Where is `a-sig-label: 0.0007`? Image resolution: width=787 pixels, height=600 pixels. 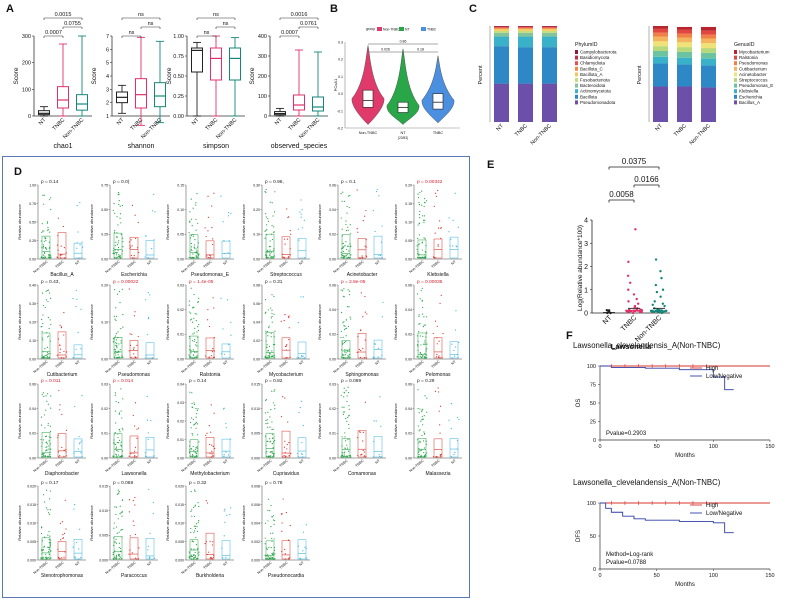
a-sig-label: 0.0007 is located at coordinates (289, 33).